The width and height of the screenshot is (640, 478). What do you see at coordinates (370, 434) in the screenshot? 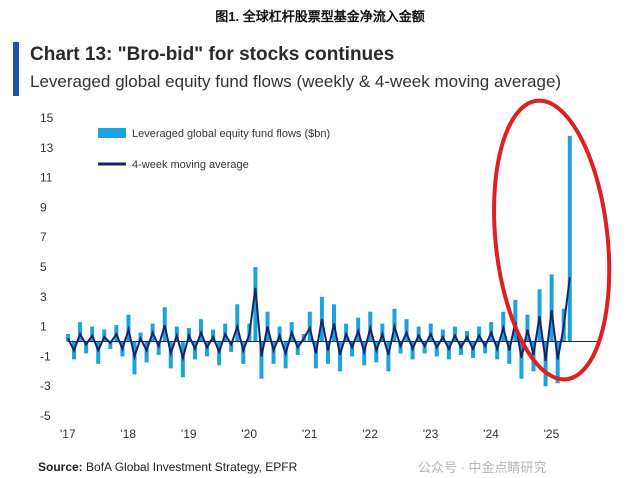
I see `x-tick-label: '22` at bounding box center [370, 434].